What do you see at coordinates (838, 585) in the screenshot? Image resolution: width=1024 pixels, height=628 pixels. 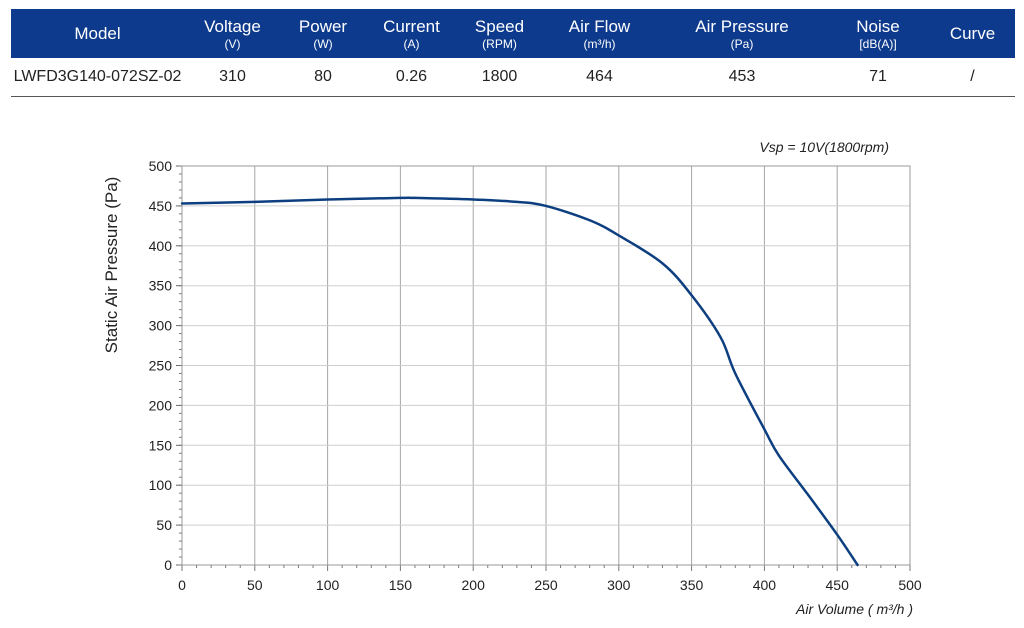 I see `x-tick-label: 450` at bounding box center [838, 585].